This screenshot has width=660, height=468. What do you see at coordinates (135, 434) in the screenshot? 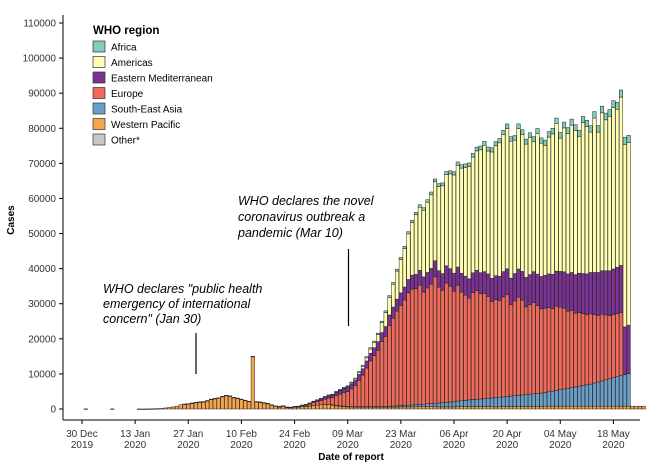
I see `x-tick-label: 13 Jan` at bounding box center [135, 434].